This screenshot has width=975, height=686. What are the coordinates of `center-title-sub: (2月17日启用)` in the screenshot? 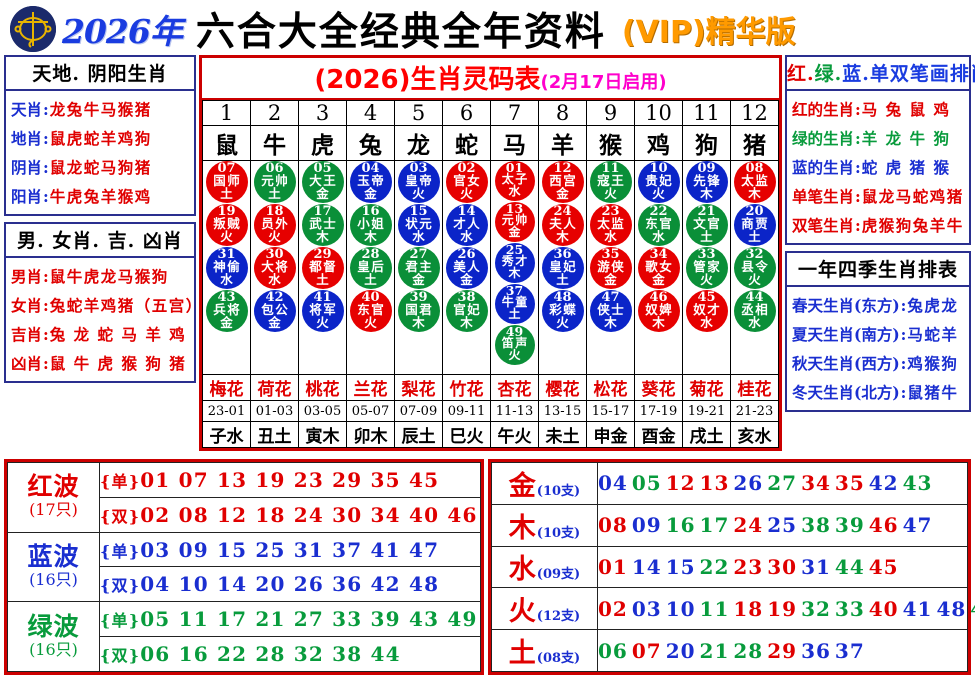 It's located at (603, 82).